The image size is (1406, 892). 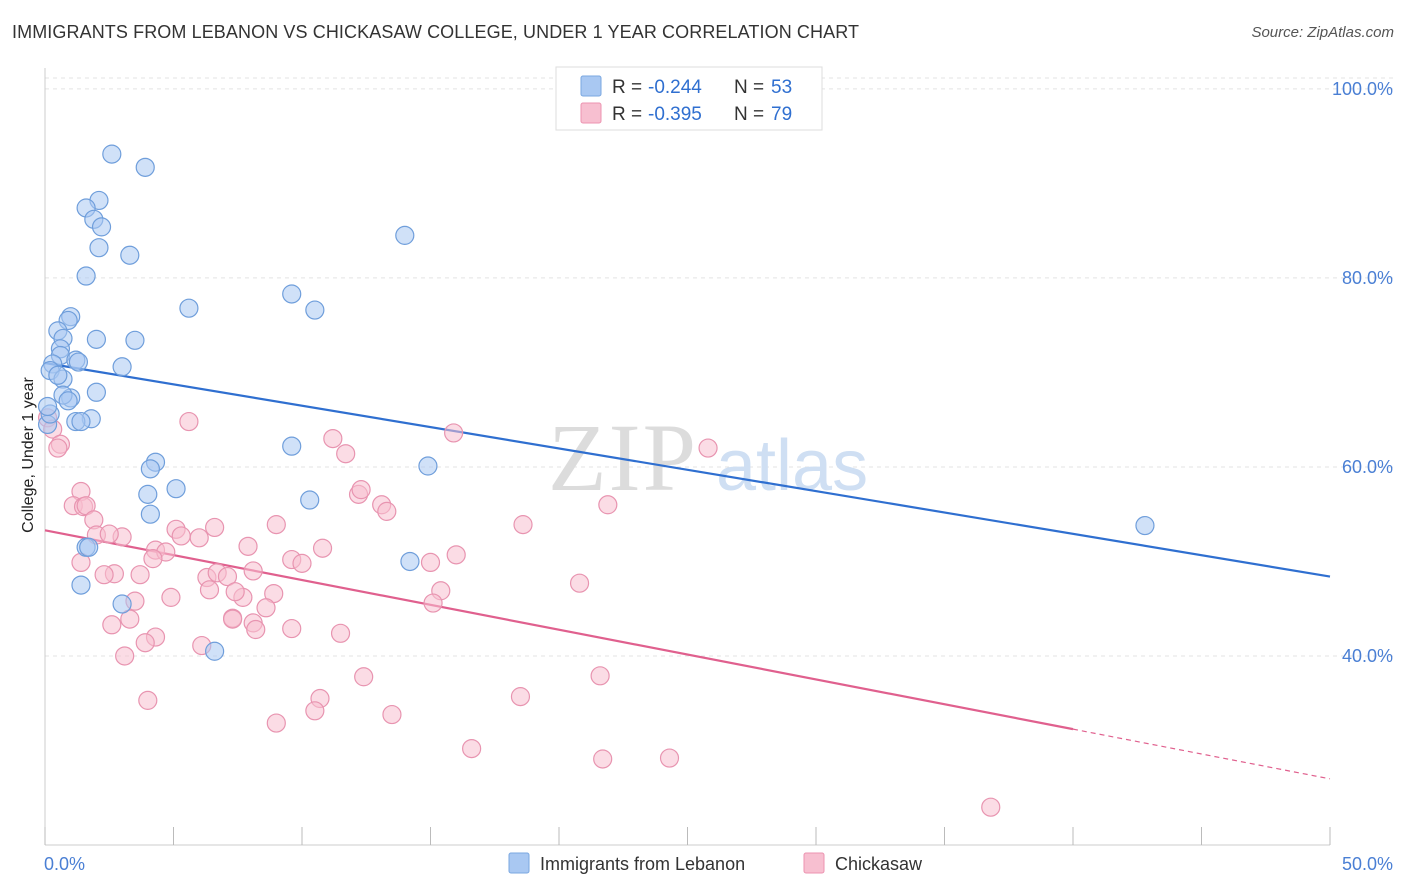 What do you see at coordinates (792, 466) in the screenshot?
I see `watermark-atlas: atlas` at bounding box center [792, 466].